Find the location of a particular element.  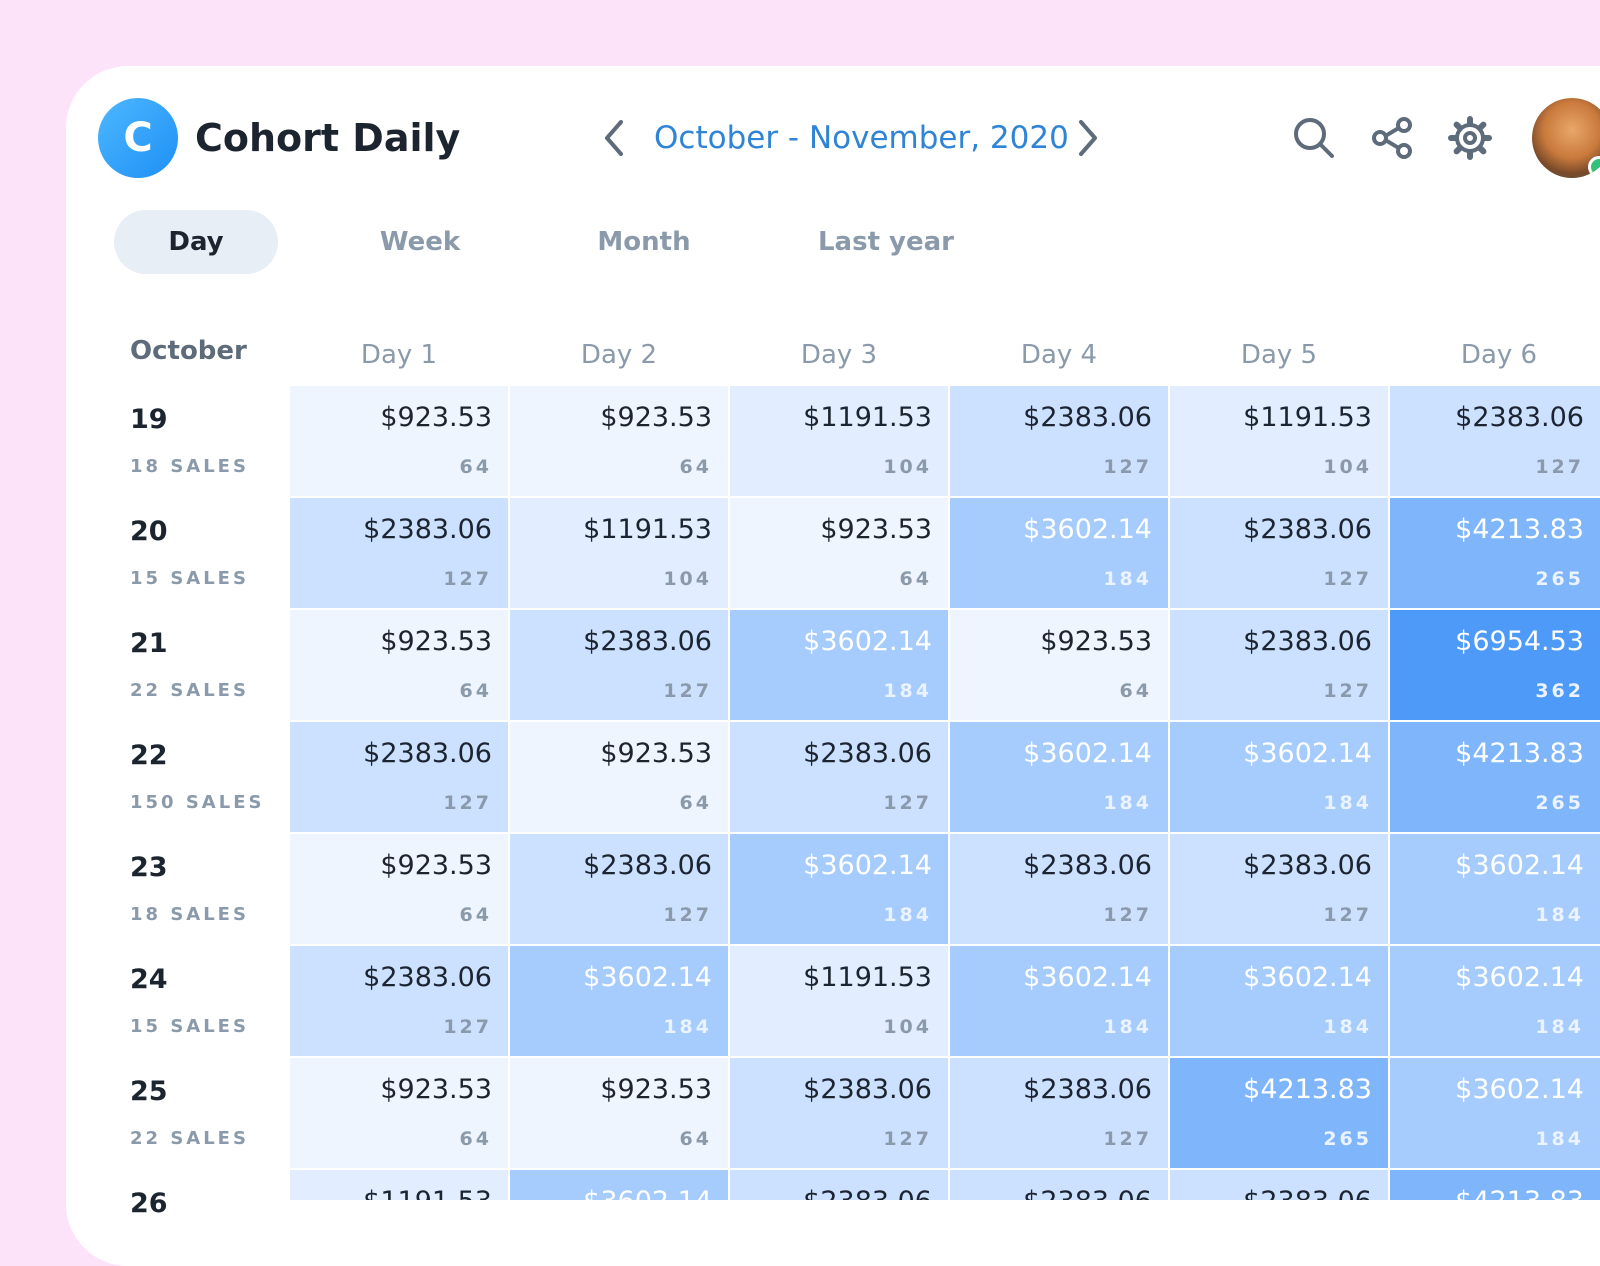

user-avatar is located at coordinates (1566, 138).